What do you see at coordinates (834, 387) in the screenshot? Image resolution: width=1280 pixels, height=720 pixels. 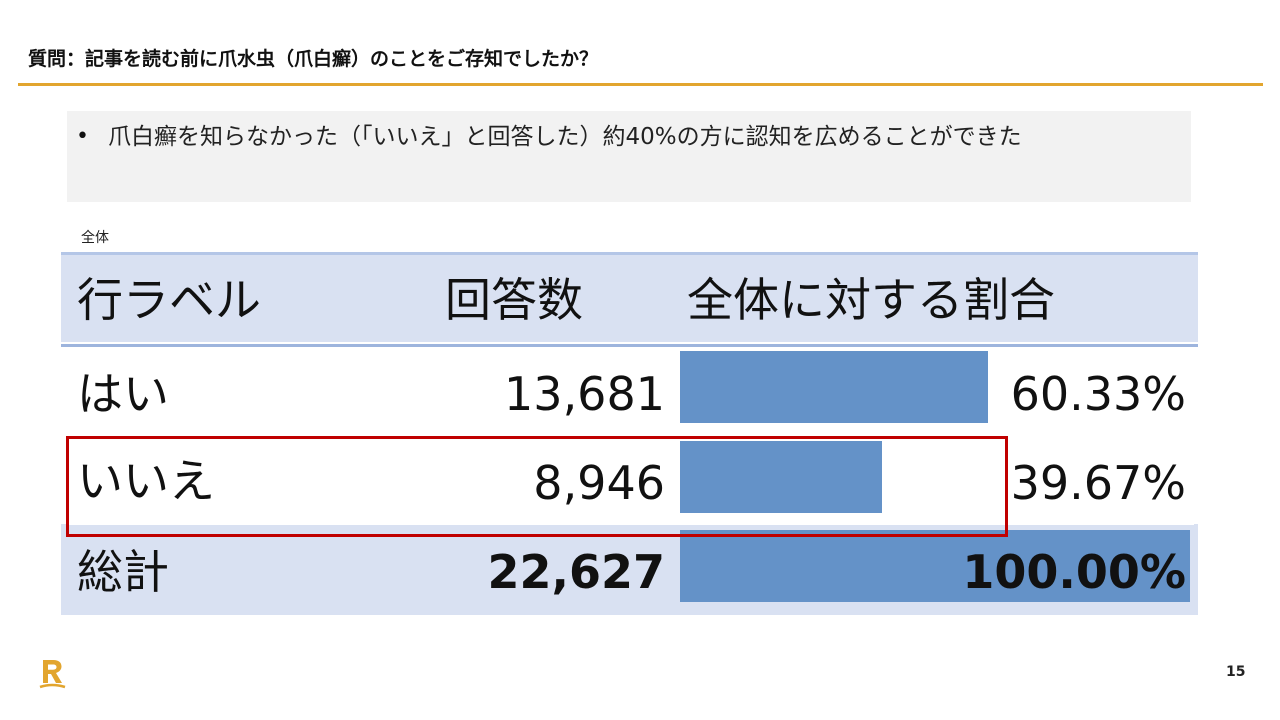 I see `share-bar-yes` at bounding box center [834, 387].